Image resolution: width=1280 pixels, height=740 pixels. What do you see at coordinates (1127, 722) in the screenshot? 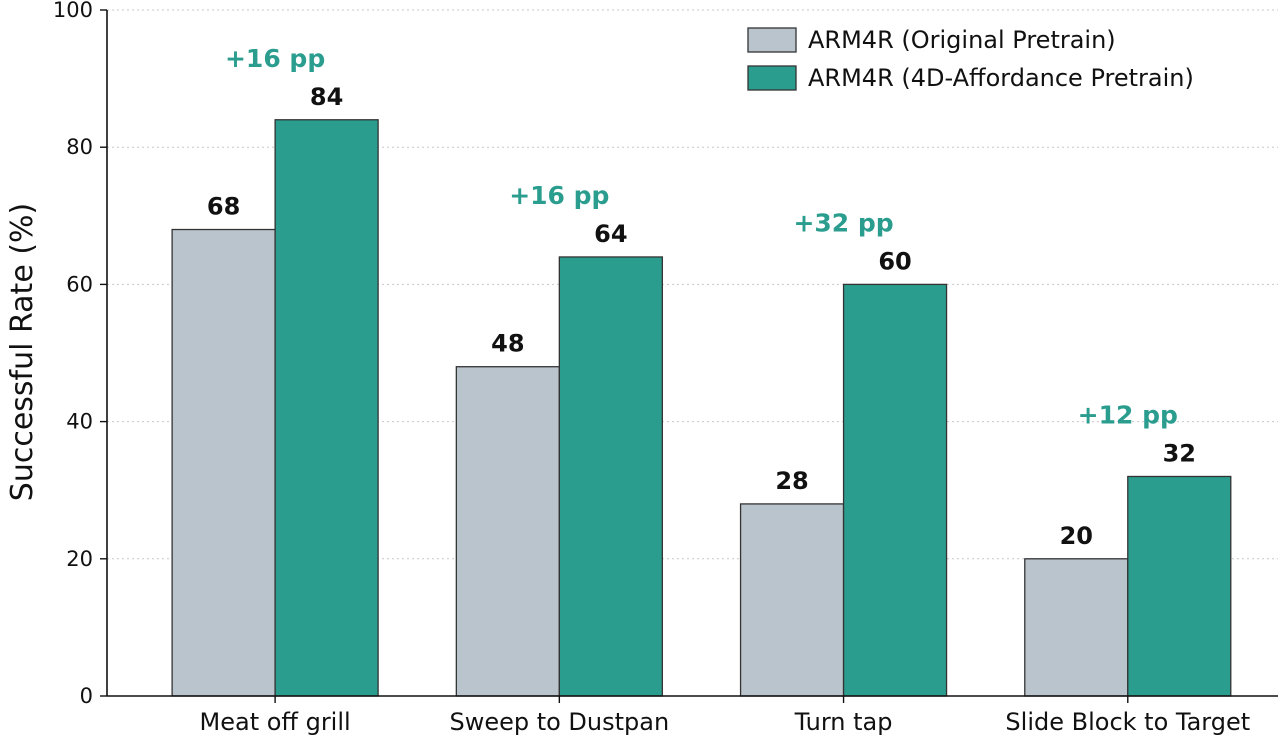
I see `x-tick-label: Slide Block to Target` at bounding box center [1127, 722].